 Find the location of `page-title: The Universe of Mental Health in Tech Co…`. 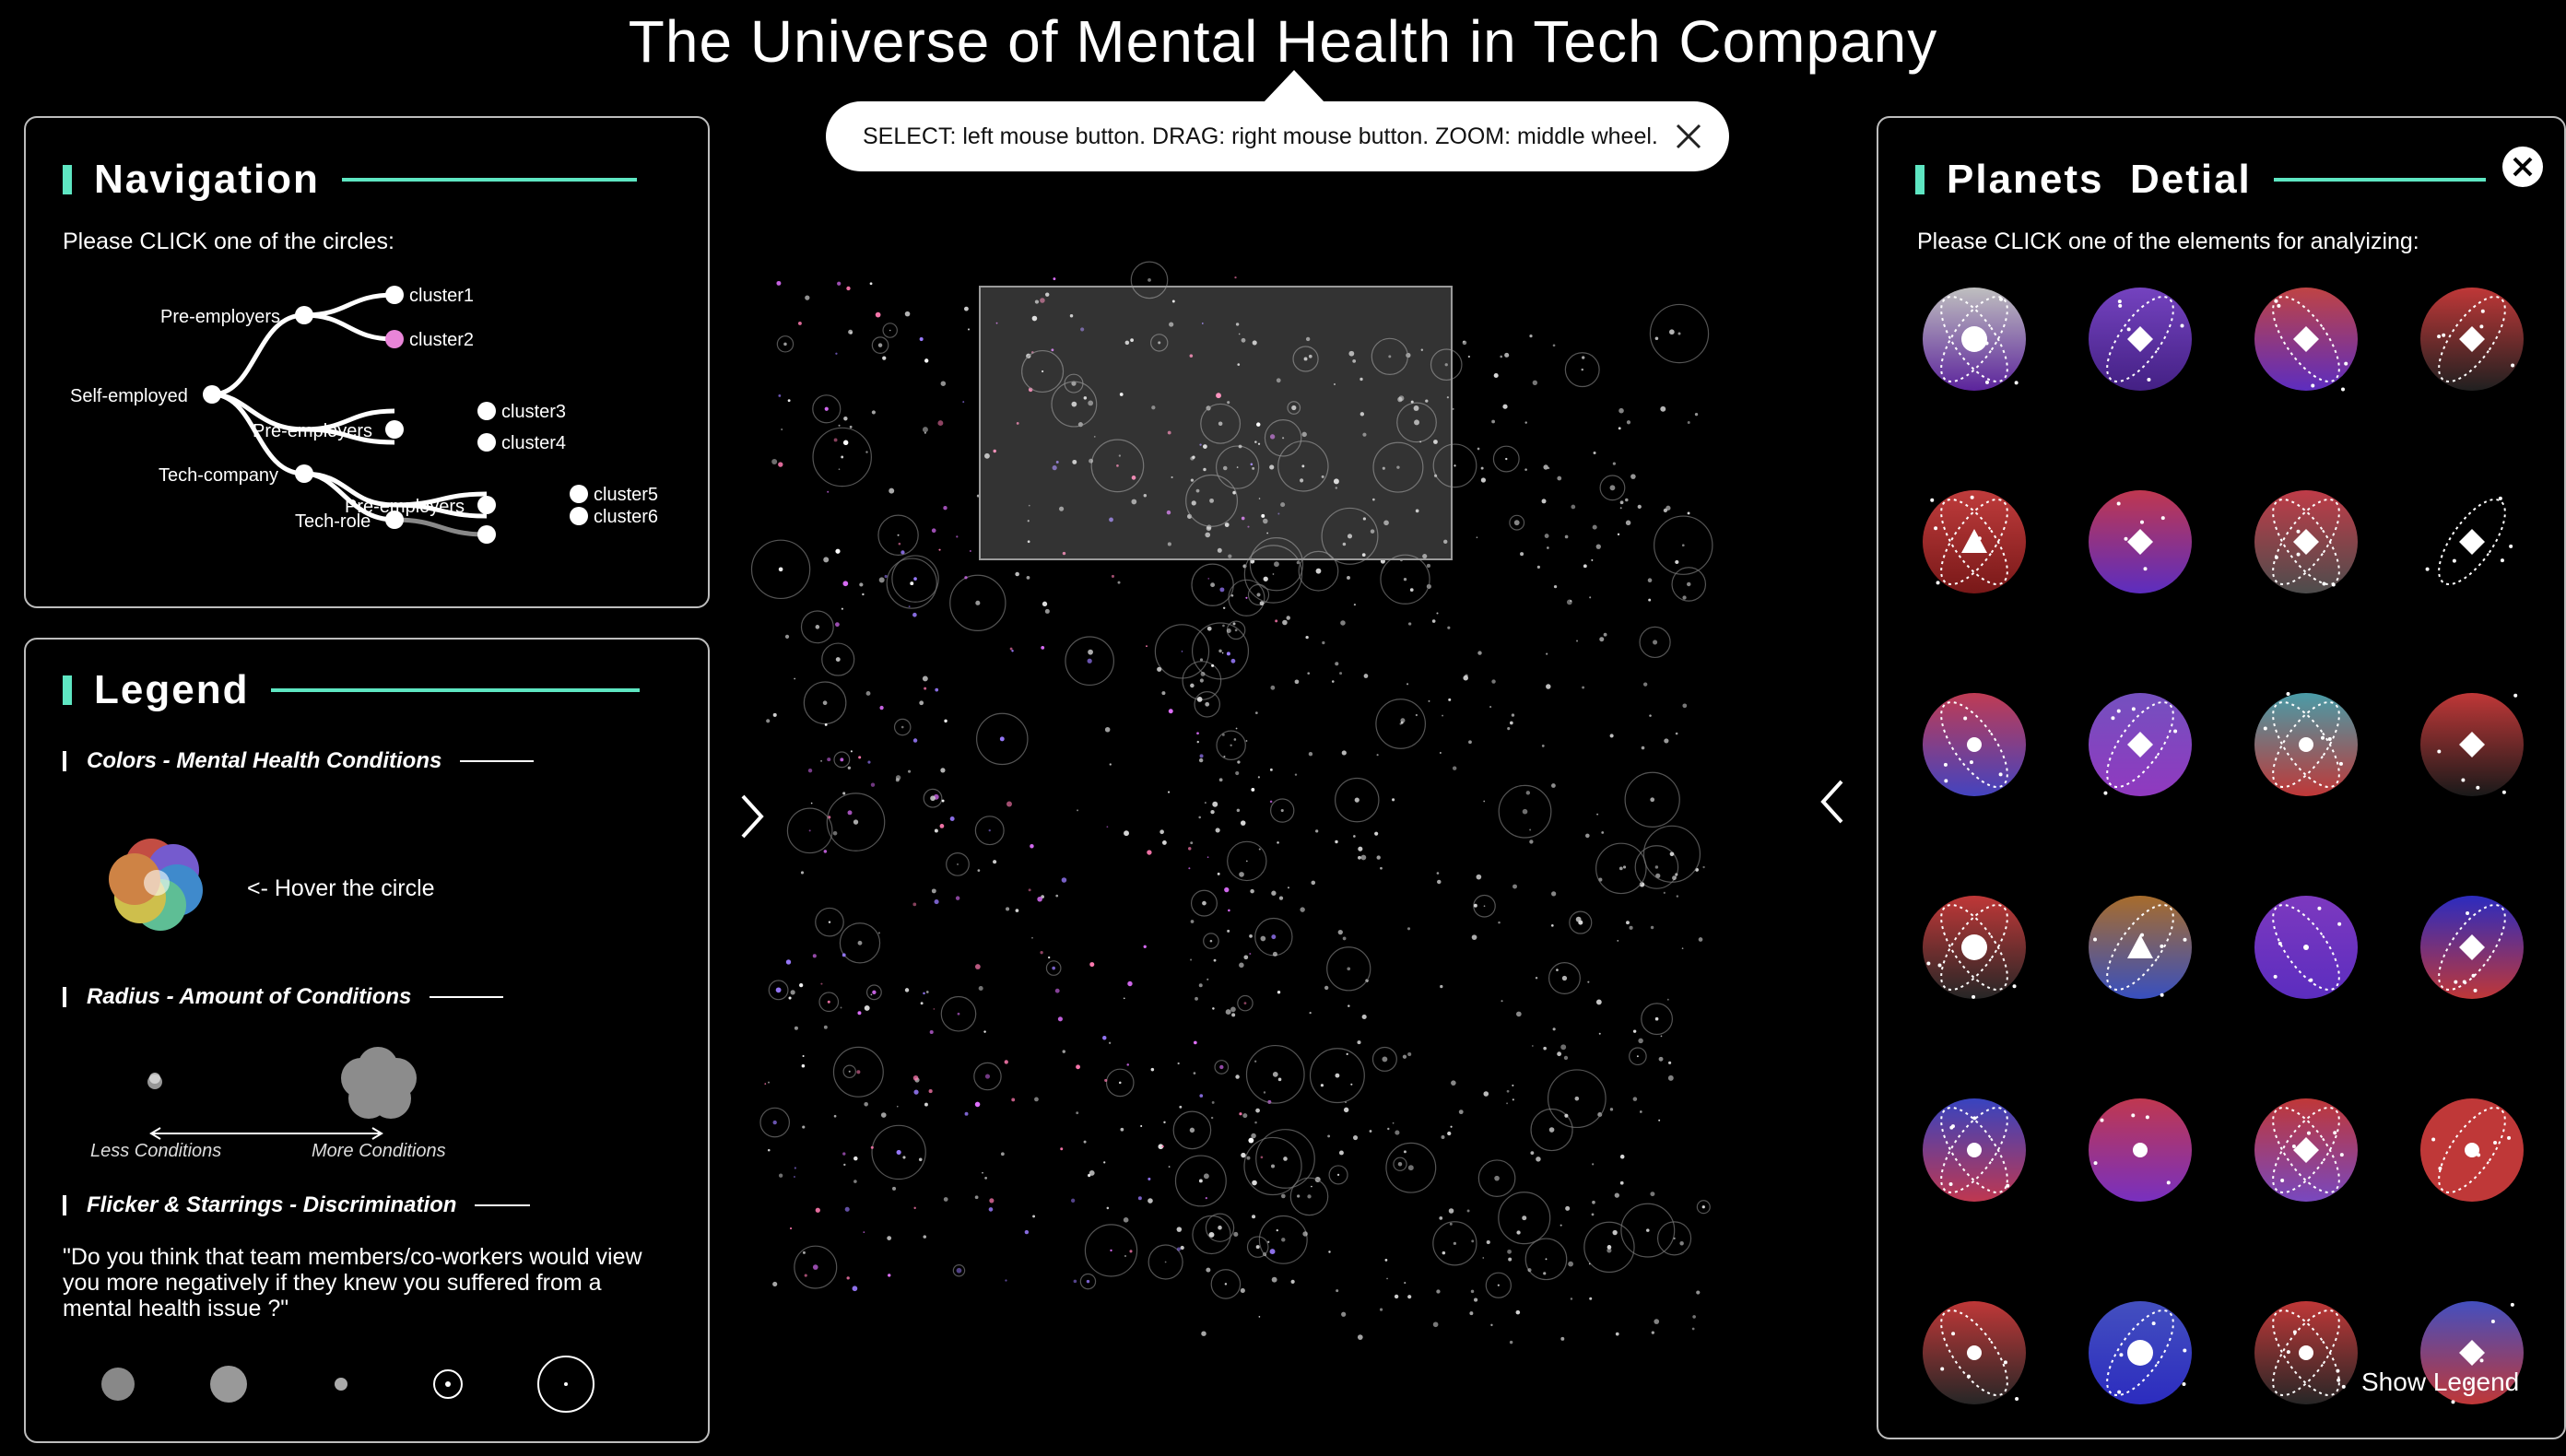

page-title: The Universe of Mental Health in Tech Co… is located at coordinates (1283, 41).